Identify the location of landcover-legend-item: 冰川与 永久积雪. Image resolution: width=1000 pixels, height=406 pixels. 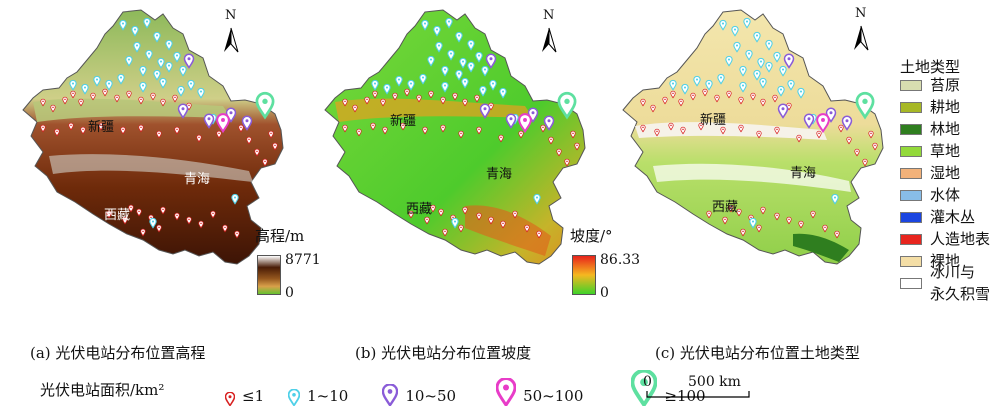
(945, 283).